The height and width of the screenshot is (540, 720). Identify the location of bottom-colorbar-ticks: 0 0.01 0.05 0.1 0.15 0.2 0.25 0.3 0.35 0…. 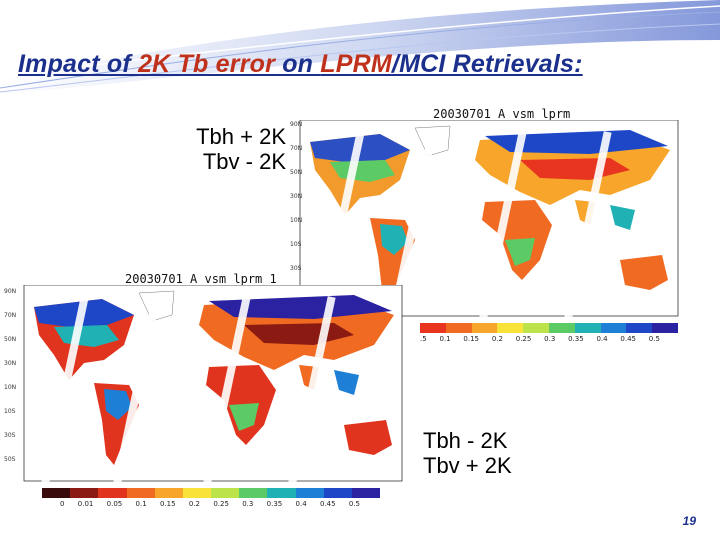
(210, 504).